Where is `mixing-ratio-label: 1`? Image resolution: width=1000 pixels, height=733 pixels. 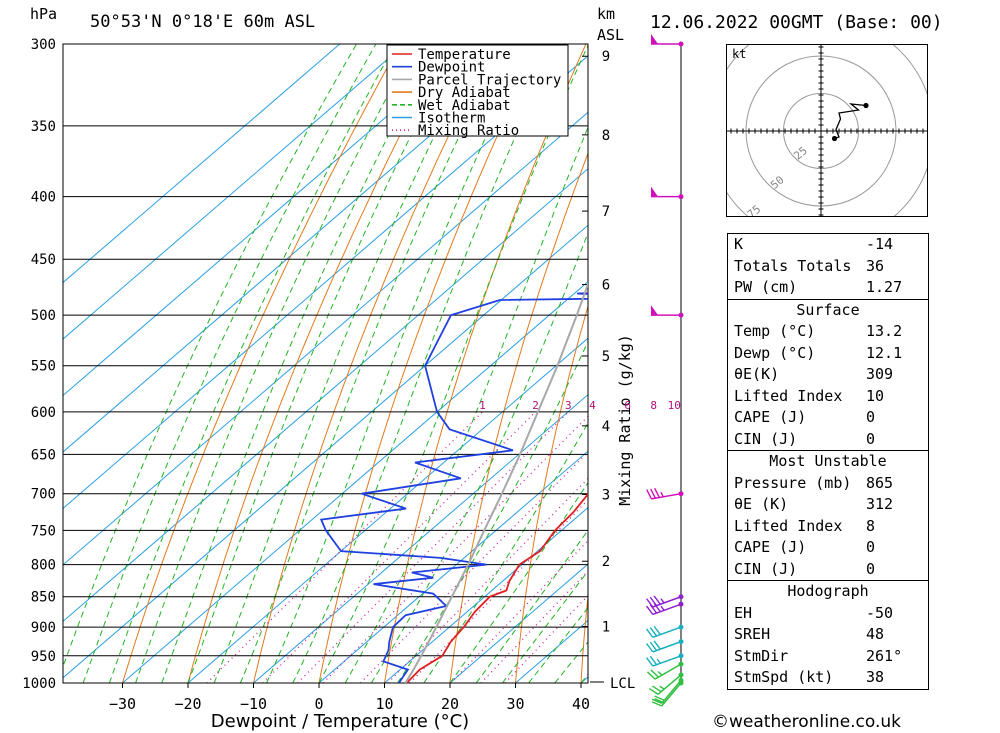
mixing-ratio-label: 1 is located at coordinates (482, 405).